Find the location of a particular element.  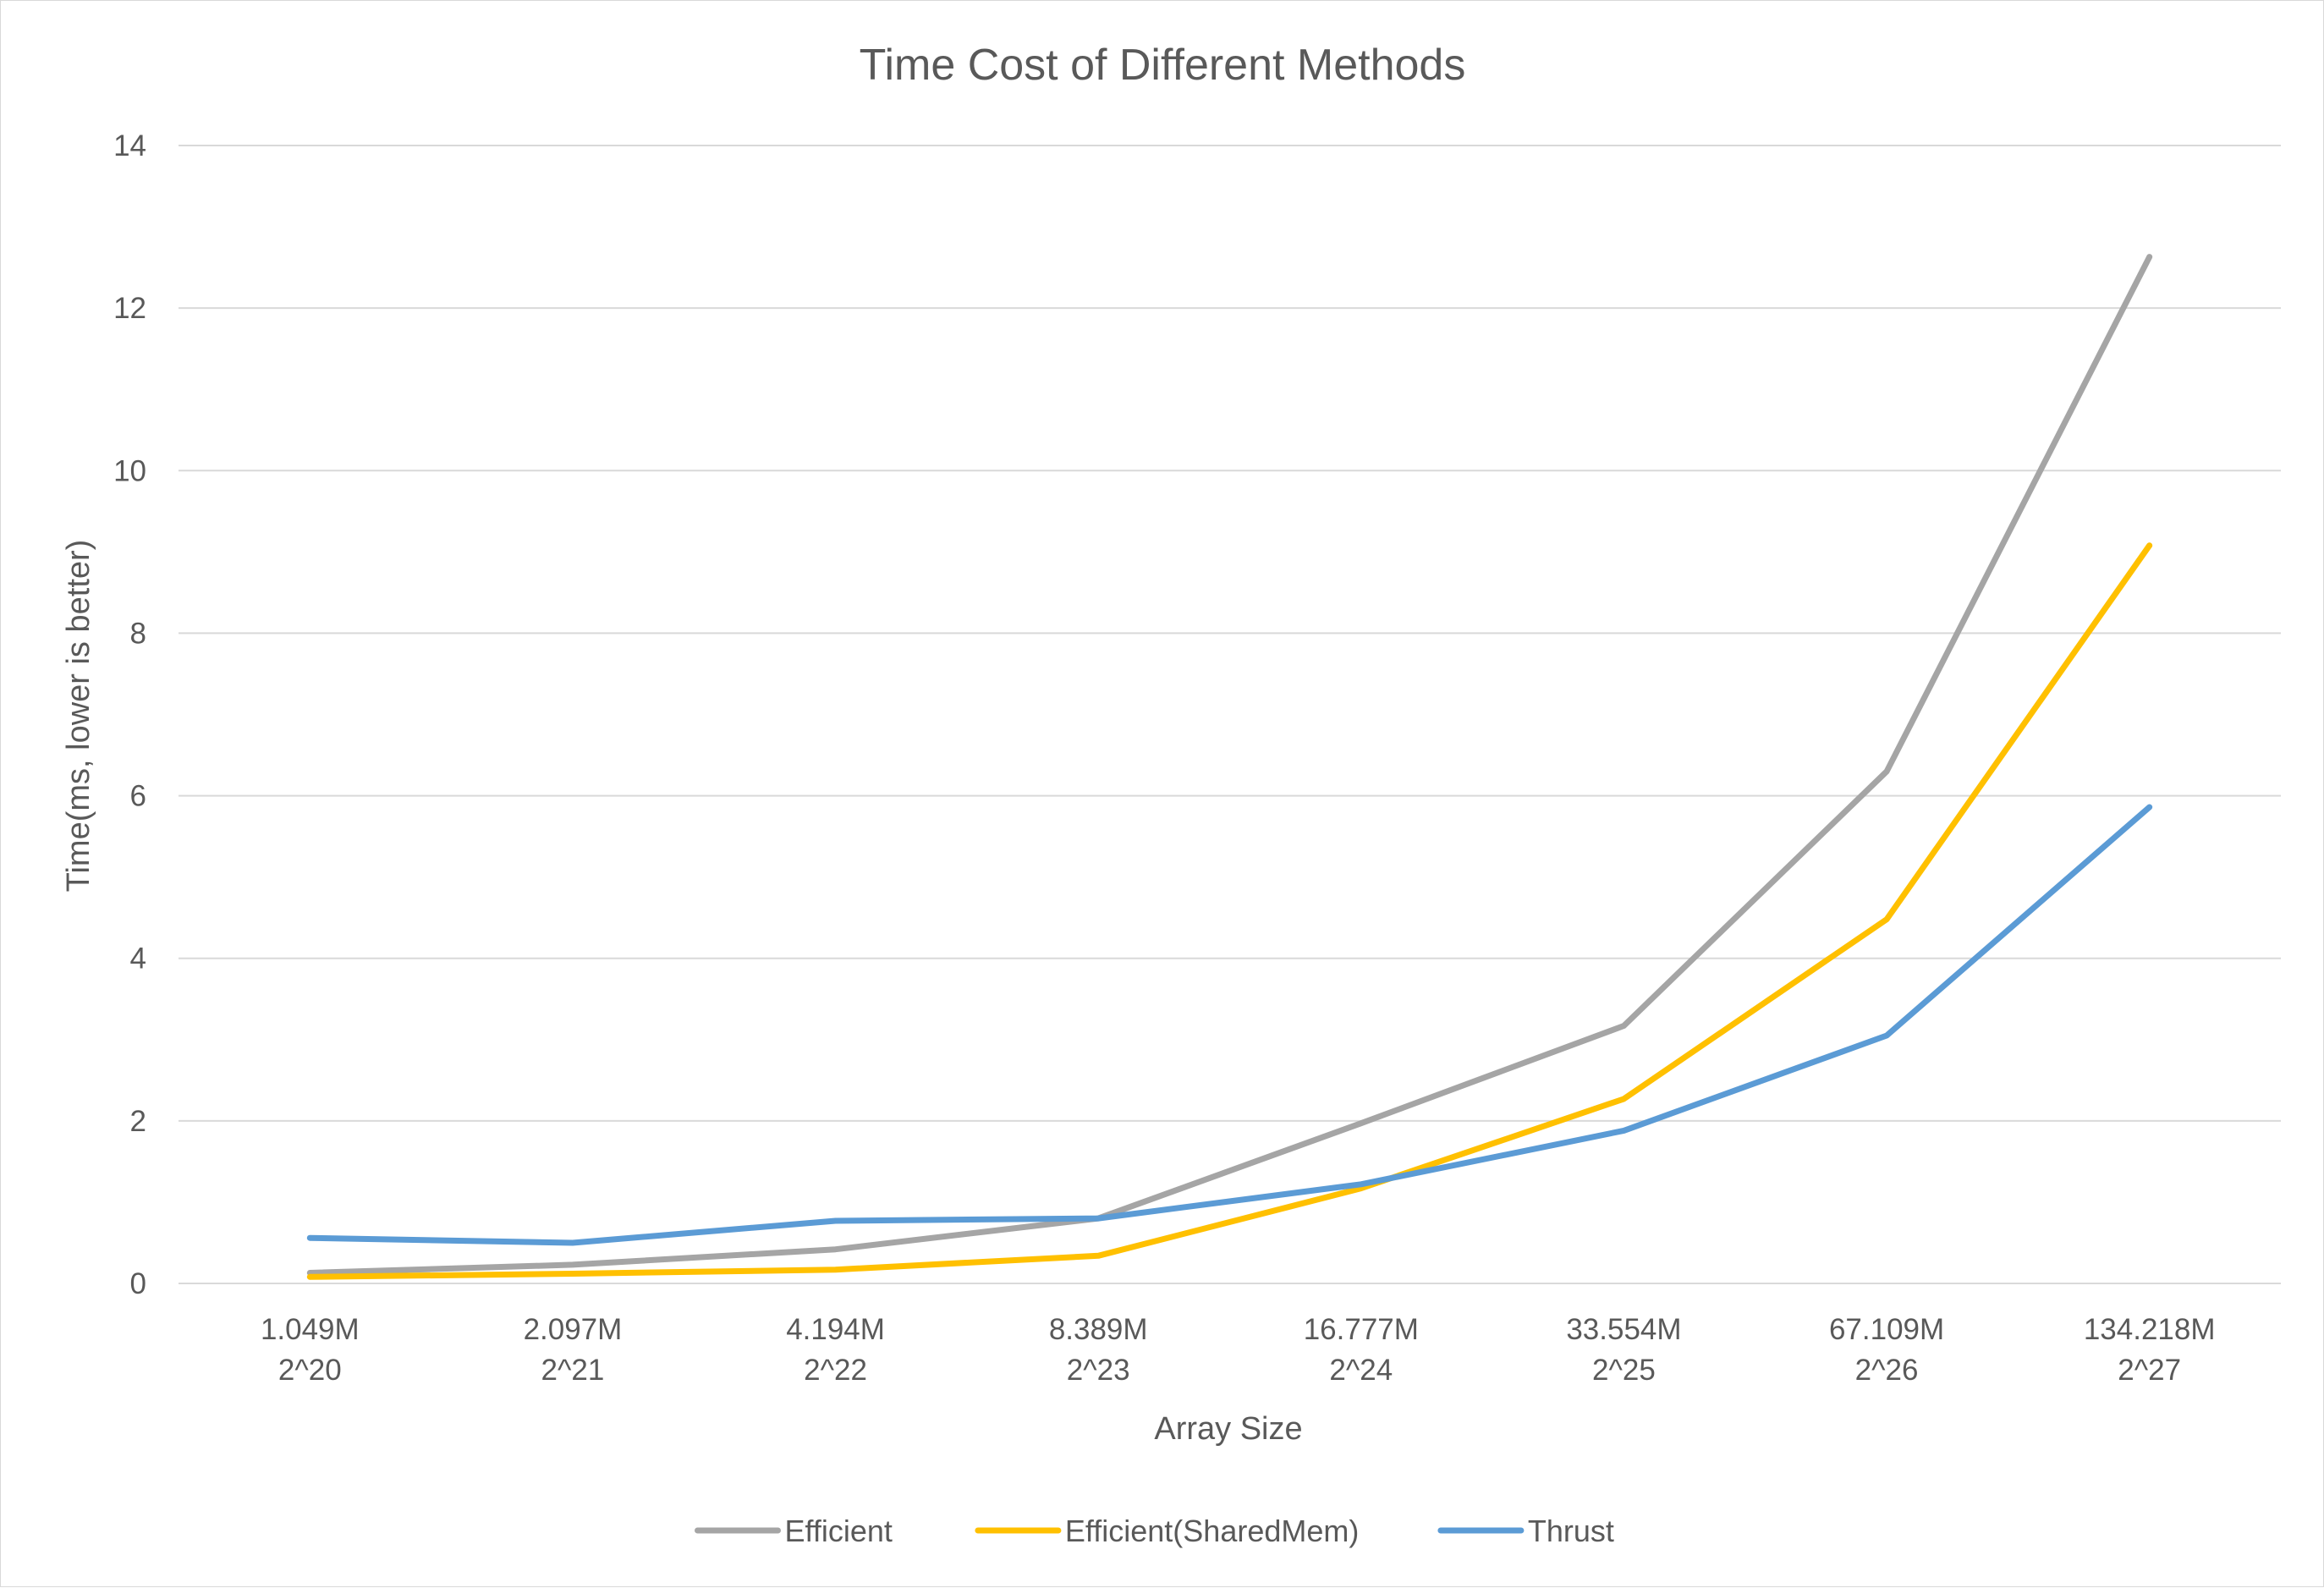

x-tick-label-line: 2^20 is located at coordinates (310, 1370).